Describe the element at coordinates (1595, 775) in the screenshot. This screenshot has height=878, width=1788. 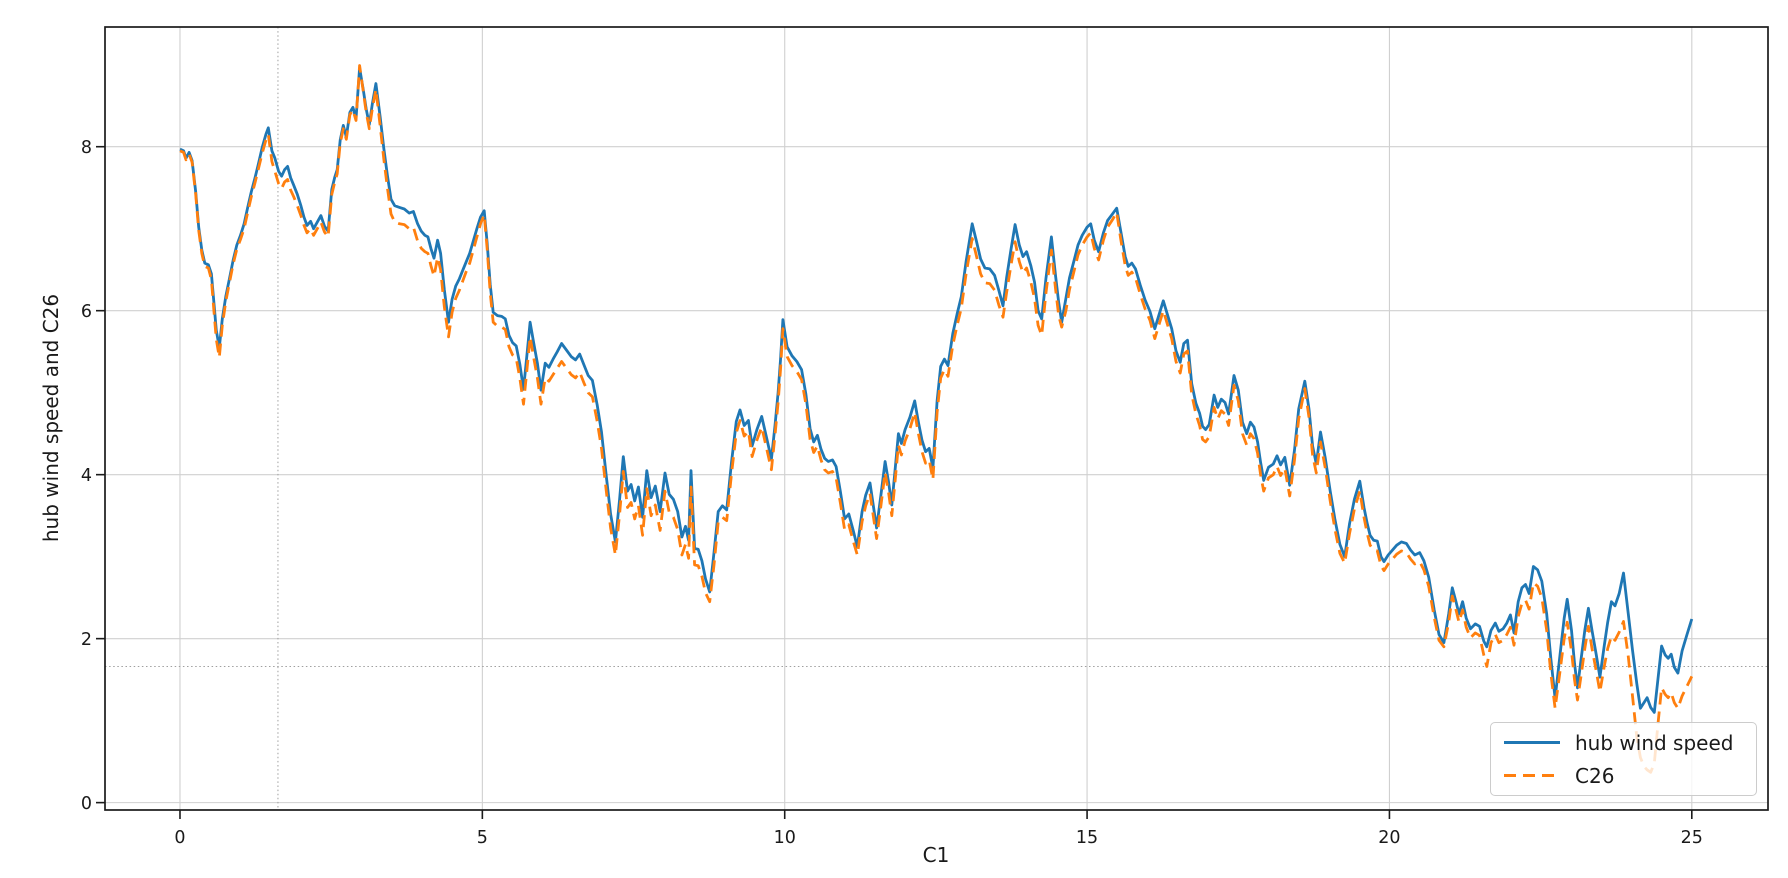
I see `legend-label-c26: C26` at that location.